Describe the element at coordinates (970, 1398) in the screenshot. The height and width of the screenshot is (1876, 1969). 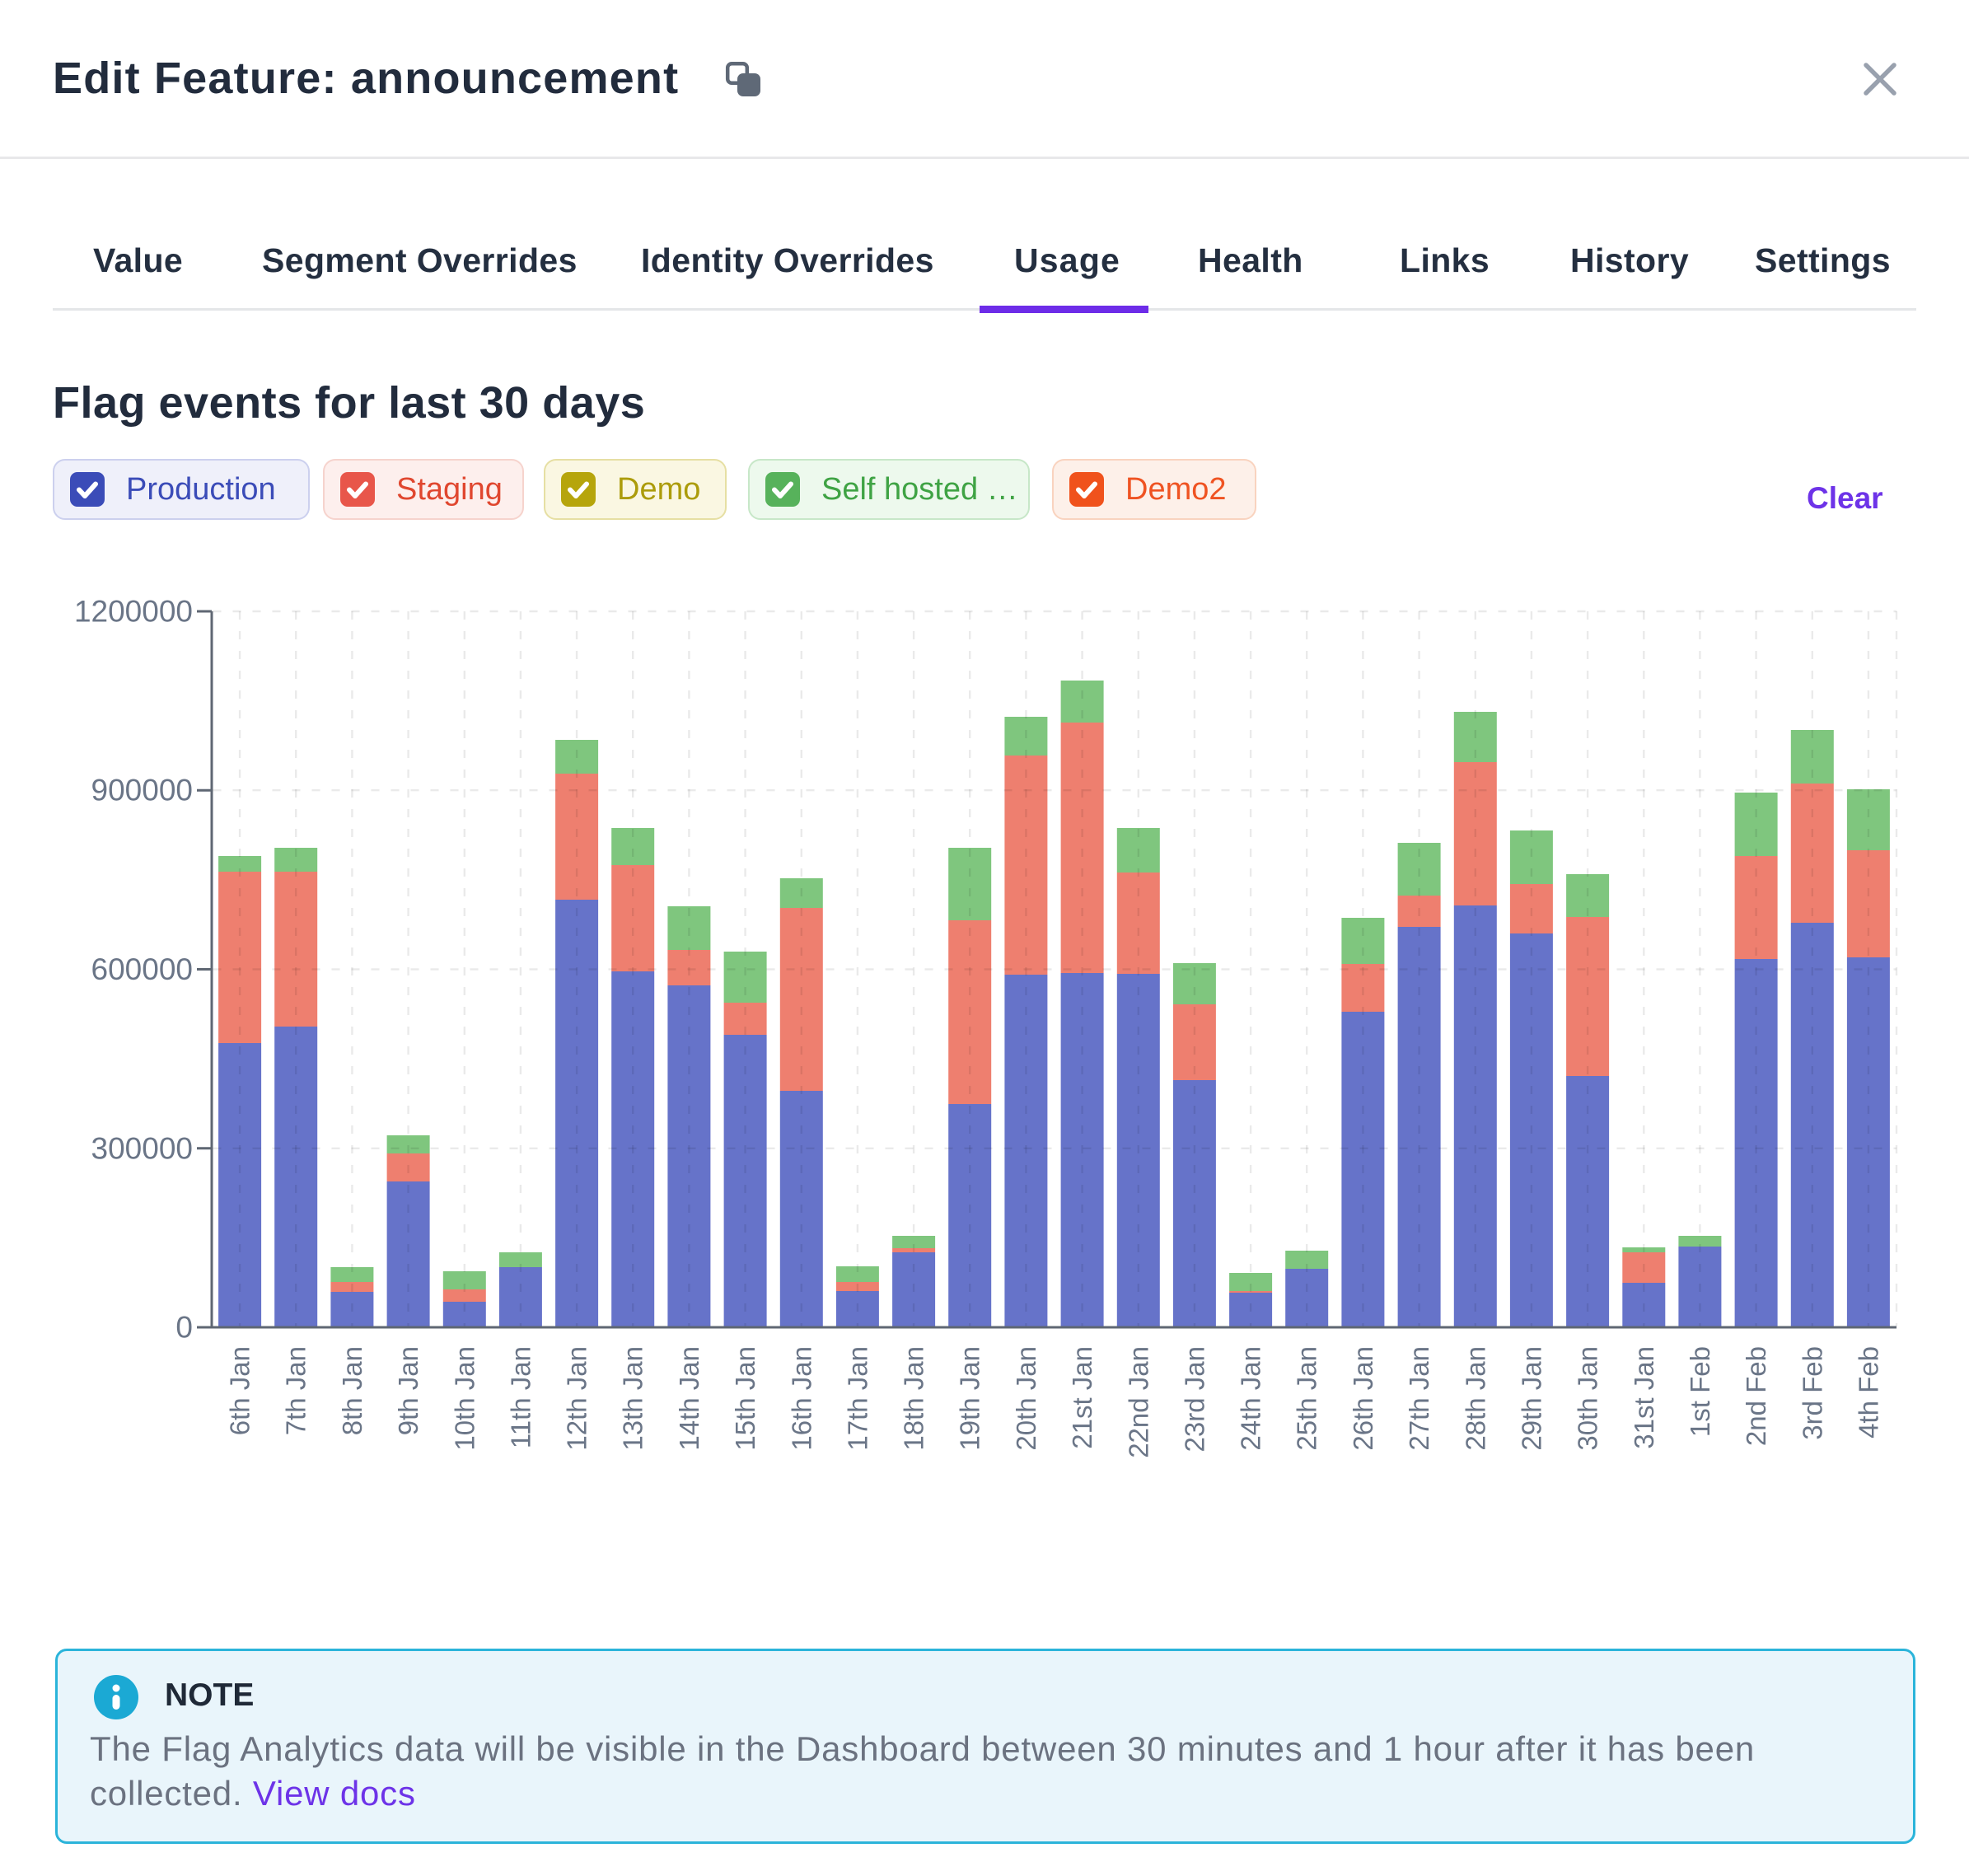
I see `svg-text: 19th Jan` at that location.